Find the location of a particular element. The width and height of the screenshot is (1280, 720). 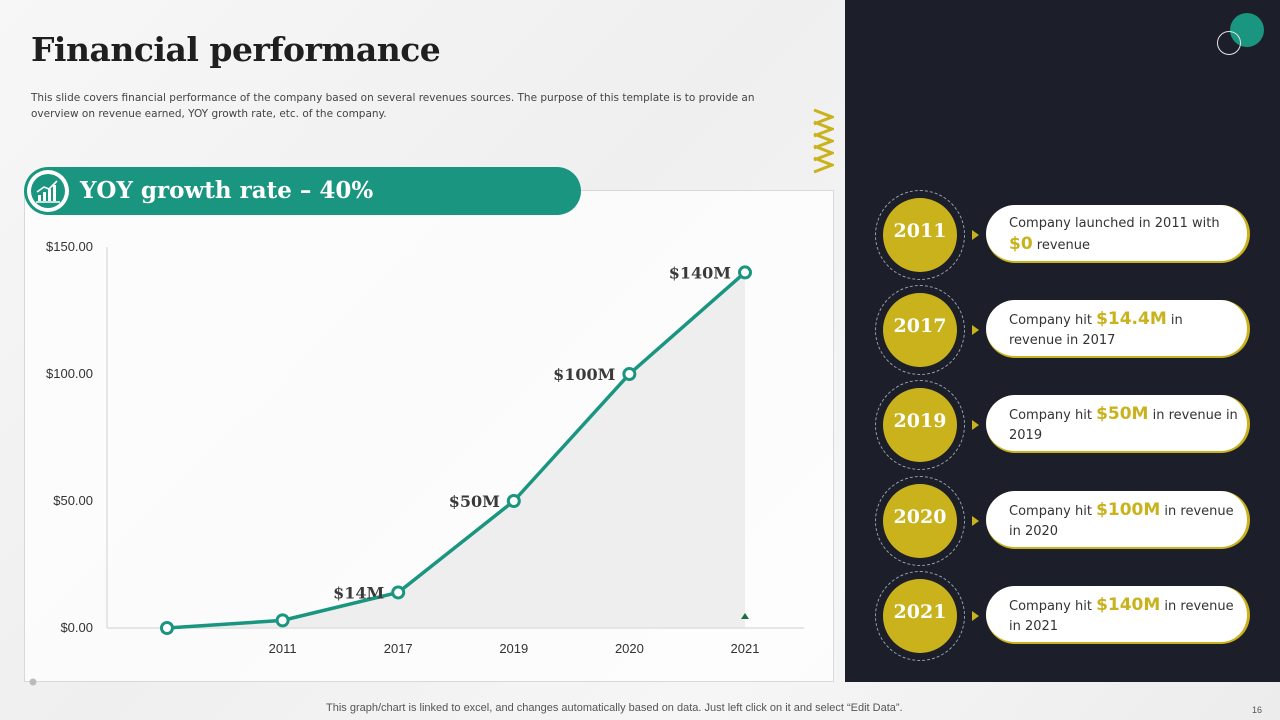

timeline-card: Company hit $100M in revenue in 2020 is located at coordinates (1118, 520).